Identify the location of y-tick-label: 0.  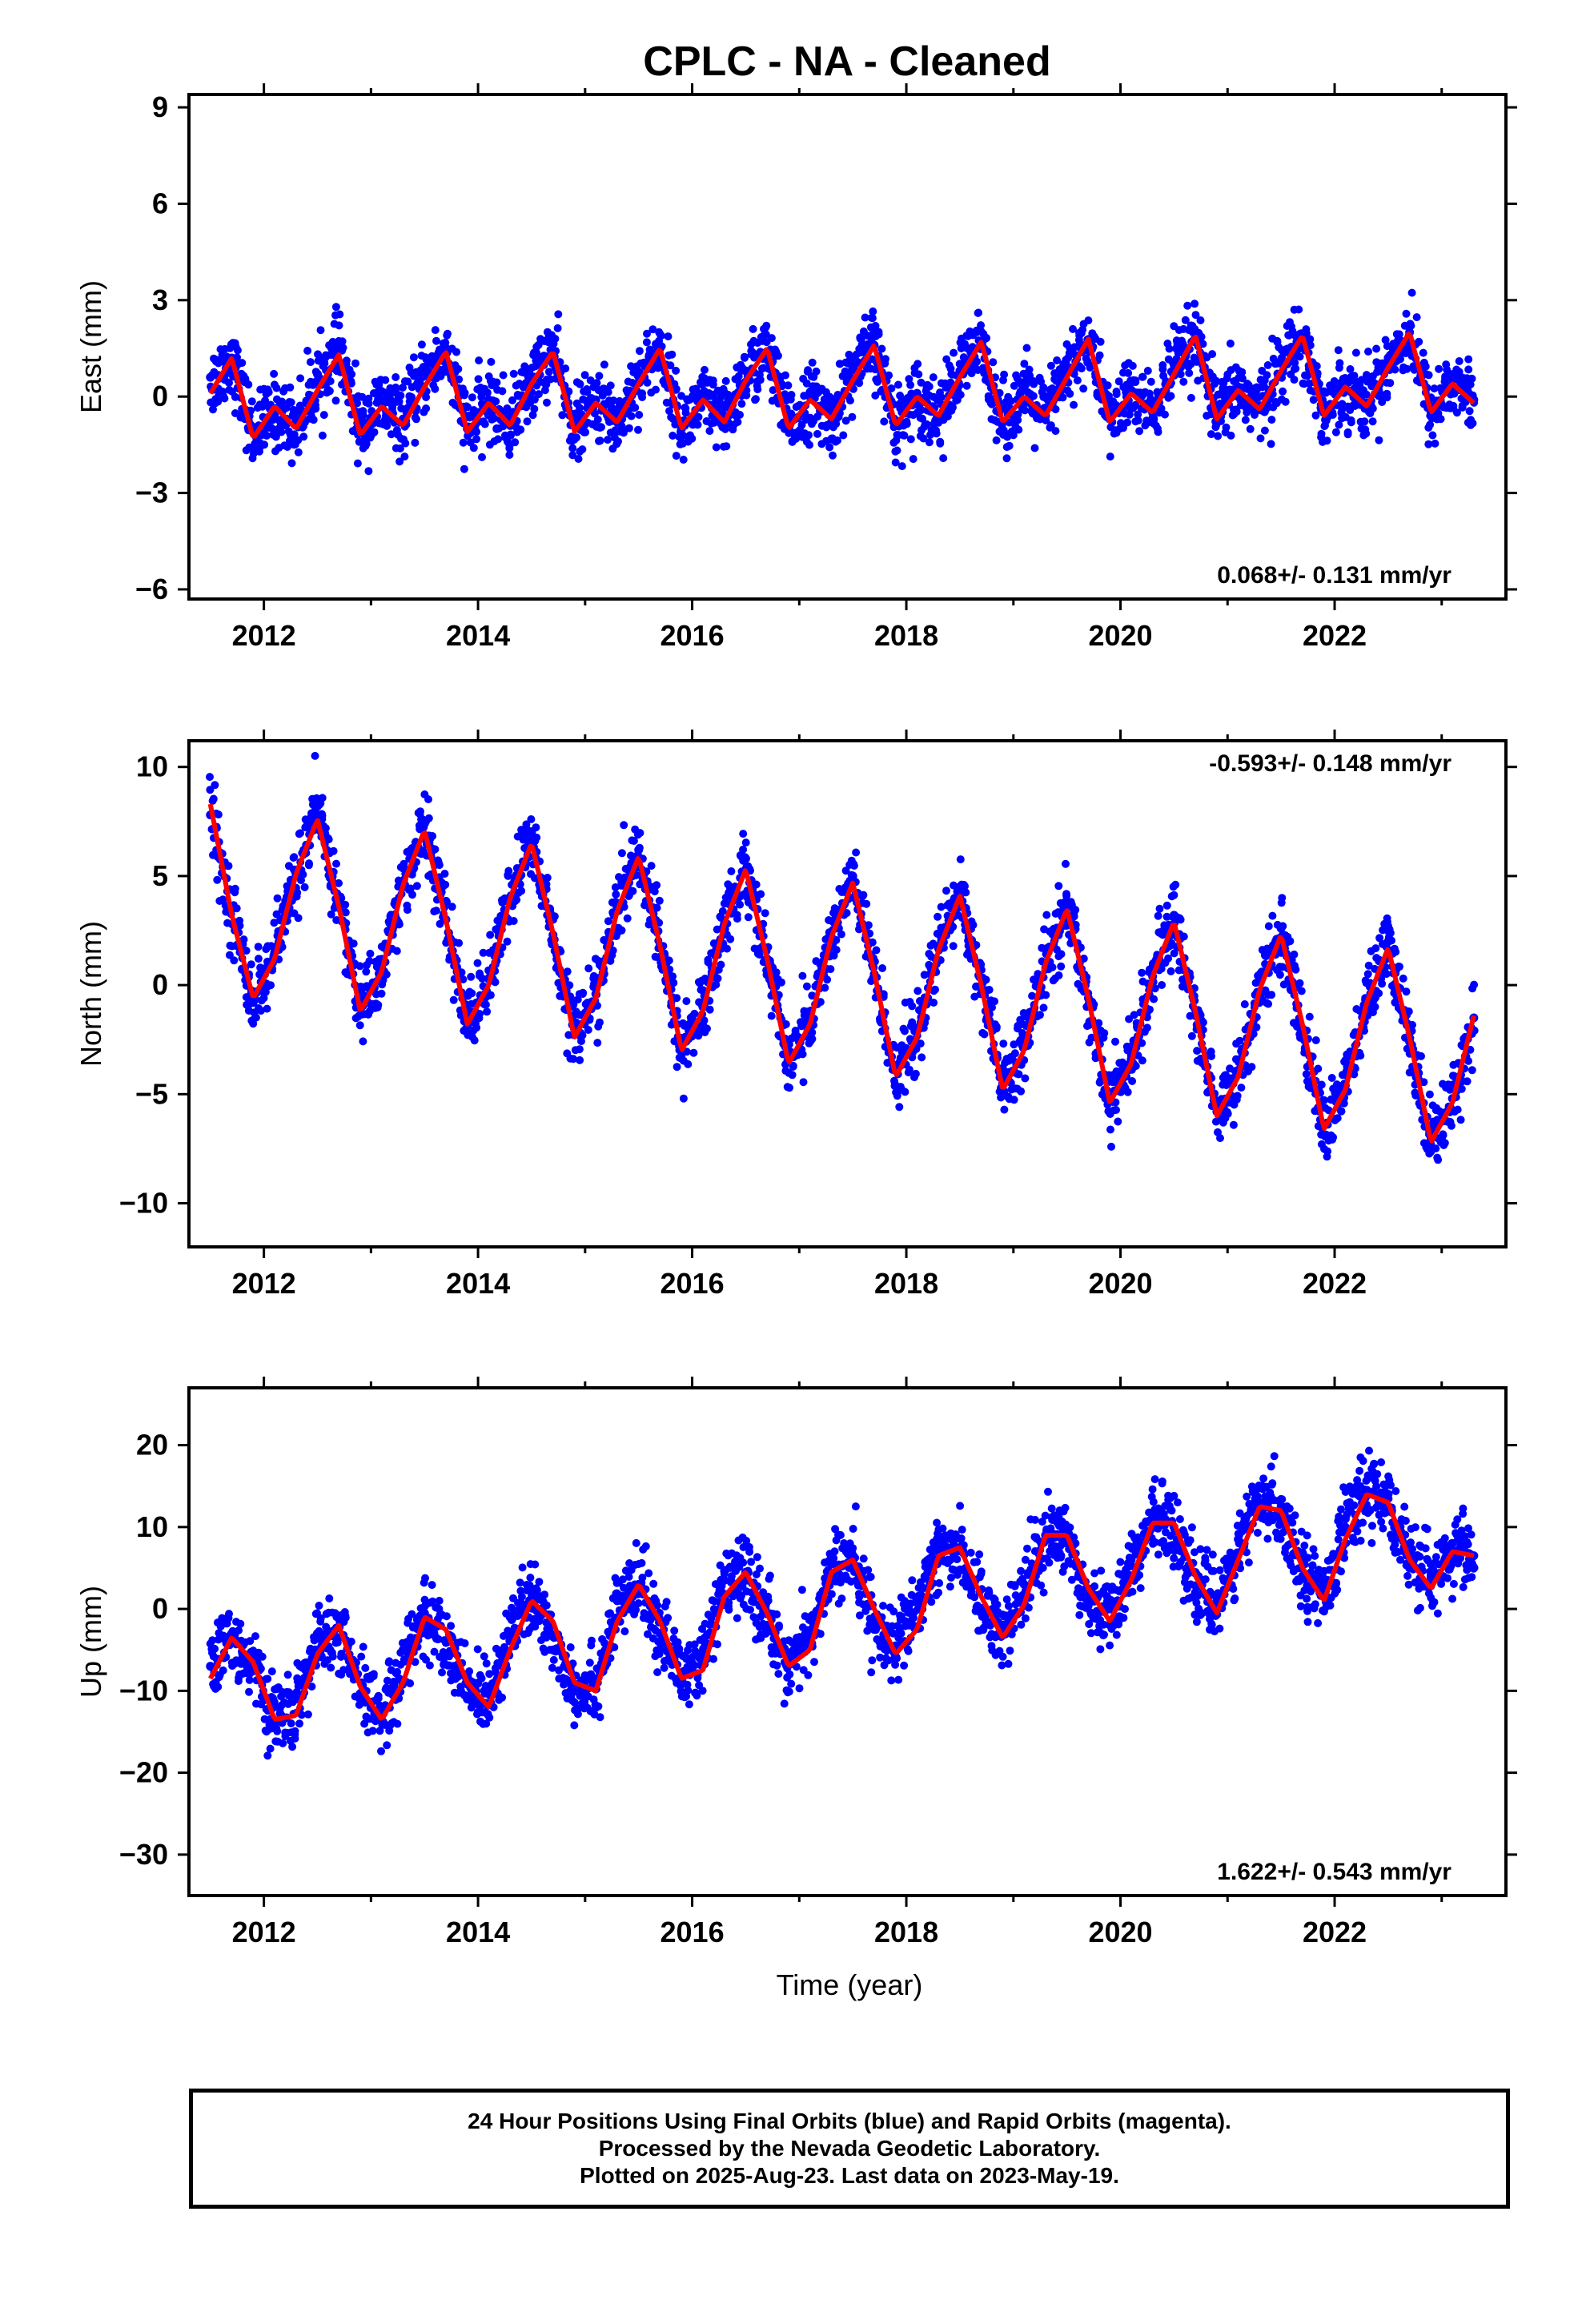
(160, 396).